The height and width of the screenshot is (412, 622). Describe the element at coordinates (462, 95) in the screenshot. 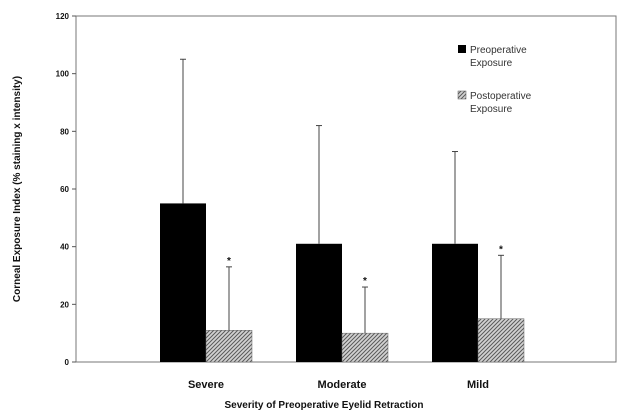

I see `legend-swatch-postoperative` at that location.